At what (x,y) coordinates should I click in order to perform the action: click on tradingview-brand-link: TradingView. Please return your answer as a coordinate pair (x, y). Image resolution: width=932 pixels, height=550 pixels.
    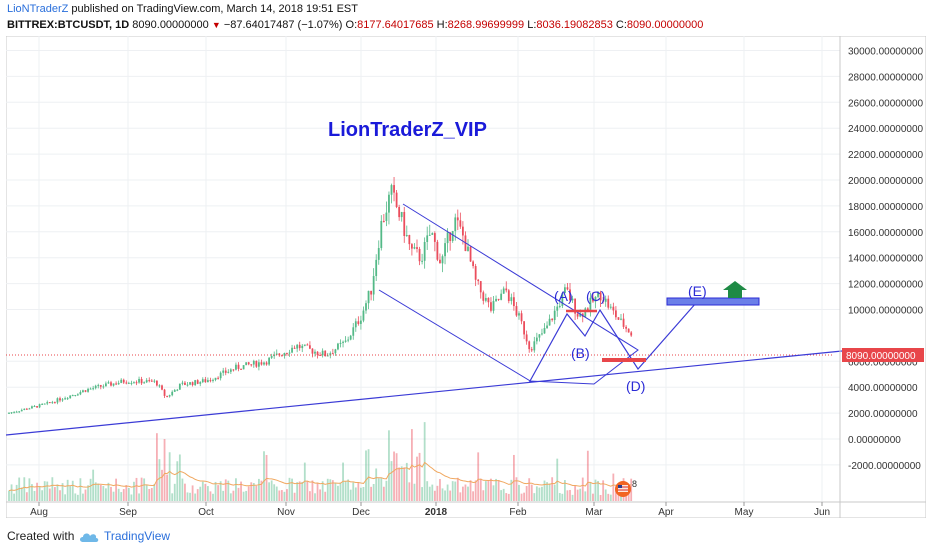
    Looking at the image, I should click on (137, 536).